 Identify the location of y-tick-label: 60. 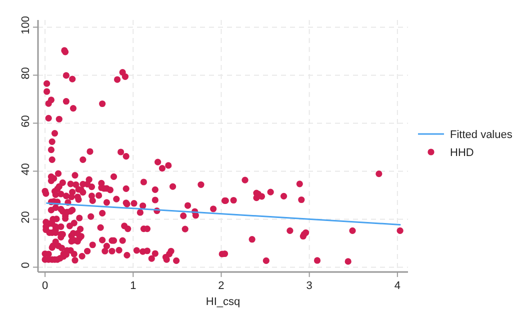
(26, 121).